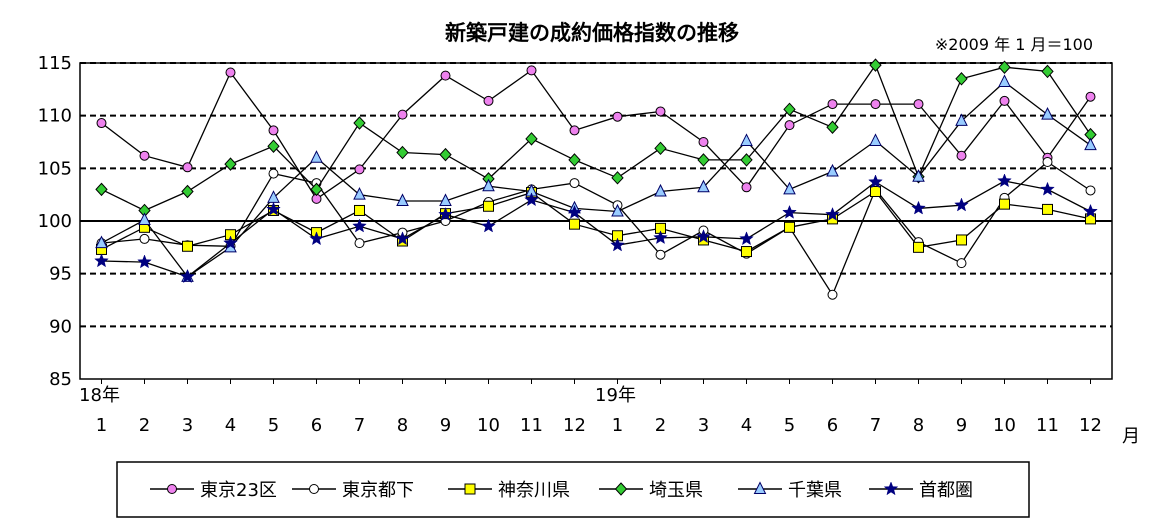 The height and width of the screenshot is (530, 1156). I want to click on legend-item-5: 千葉県, so click(790, 490).